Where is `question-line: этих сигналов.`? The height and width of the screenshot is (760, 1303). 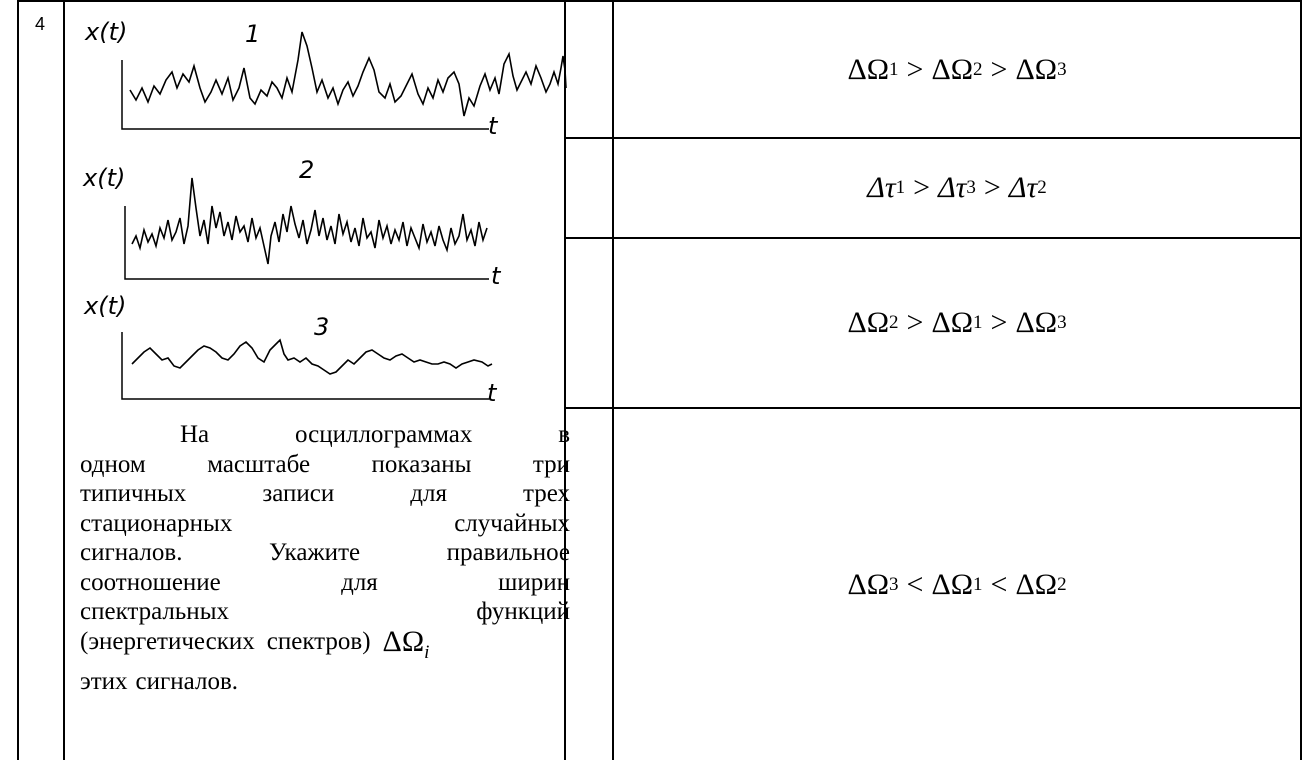 question-line: этих сигналов. is located at coordinates (159, 681).